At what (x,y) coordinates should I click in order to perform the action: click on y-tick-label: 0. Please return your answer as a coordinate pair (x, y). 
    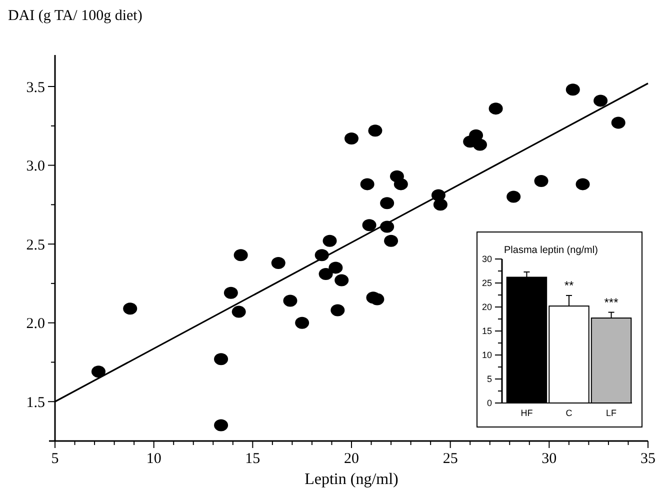
    Looking at the image, I should click on (489, 403).